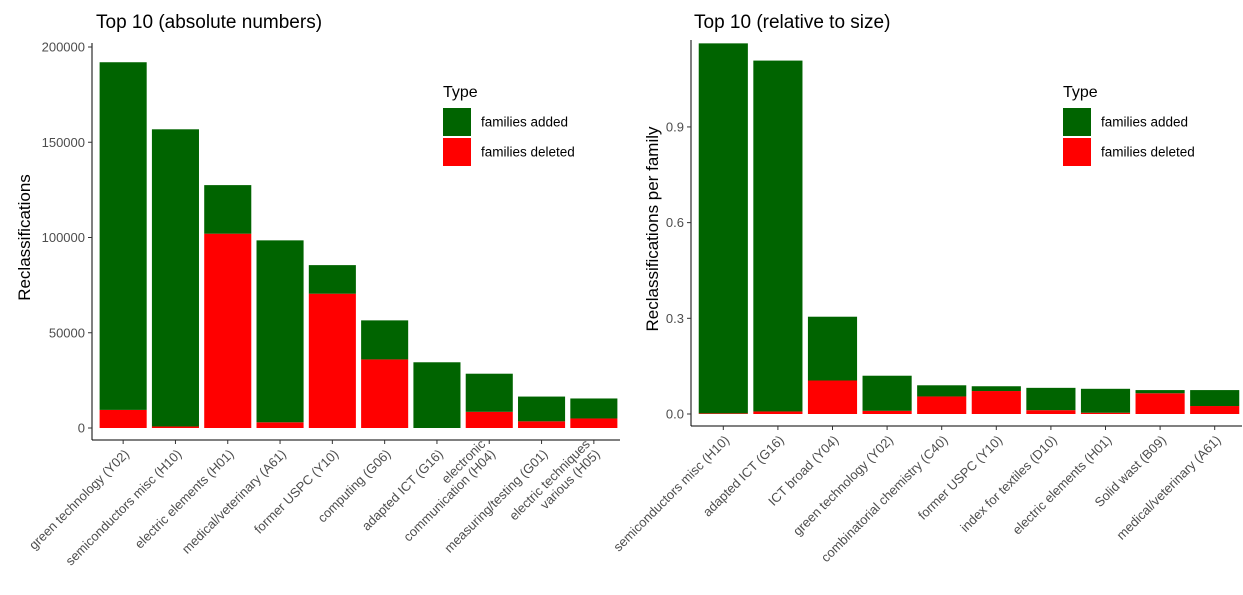 This screenshot has height=595, width=1243. I want to click on y-tick-label: 0.0, so click(675, 414).